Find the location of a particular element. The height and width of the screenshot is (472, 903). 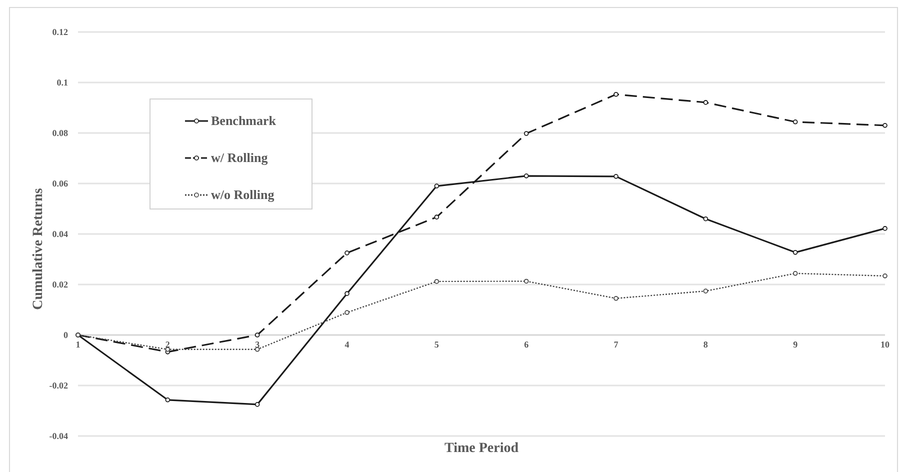

x-tick-label: 5 is located at coordinates (437, 344).